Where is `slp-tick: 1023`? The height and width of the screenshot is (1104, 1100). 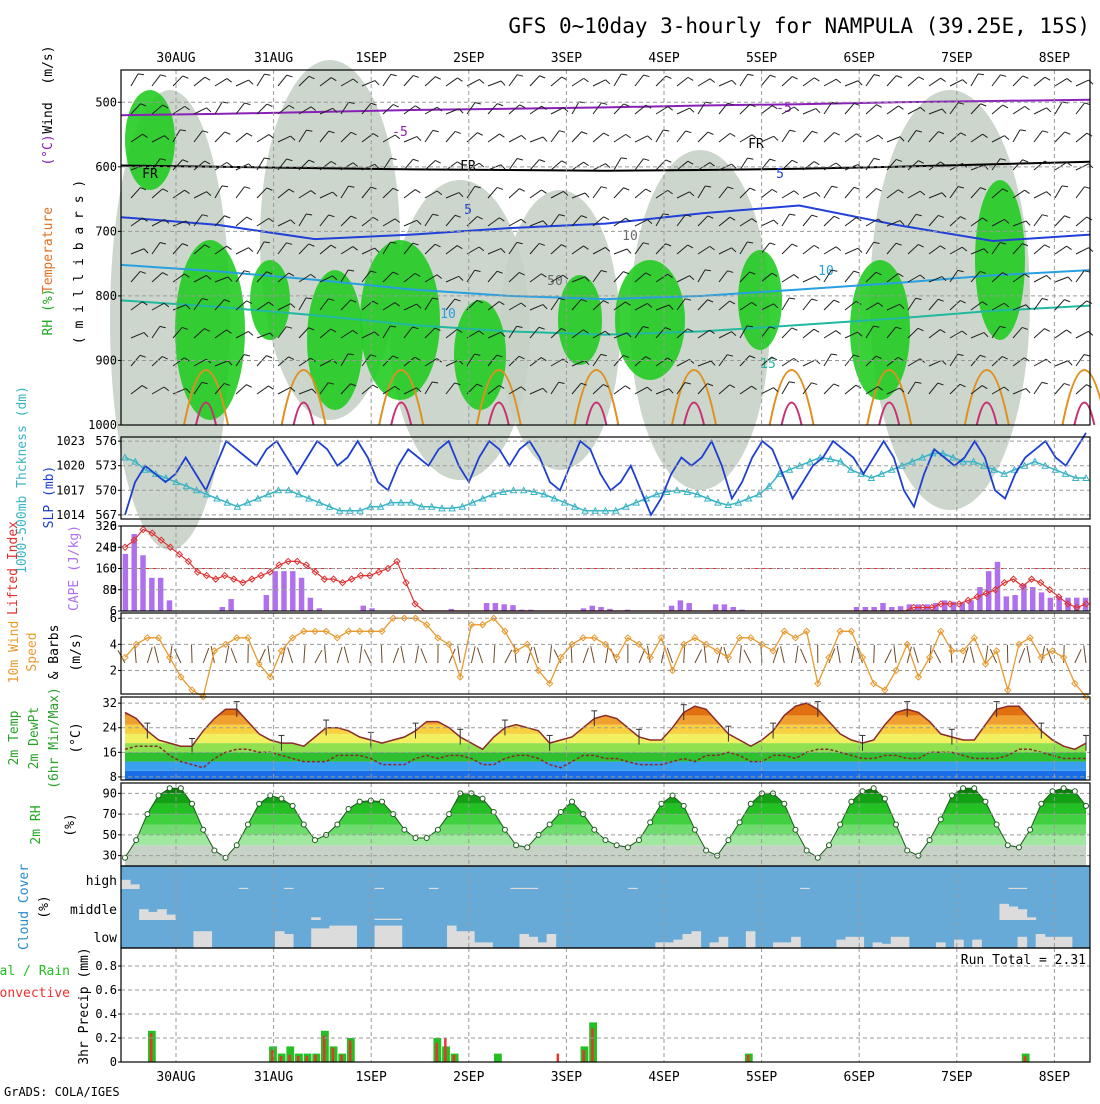
slp-tick: 1023 is located at coordinates (70, 441).